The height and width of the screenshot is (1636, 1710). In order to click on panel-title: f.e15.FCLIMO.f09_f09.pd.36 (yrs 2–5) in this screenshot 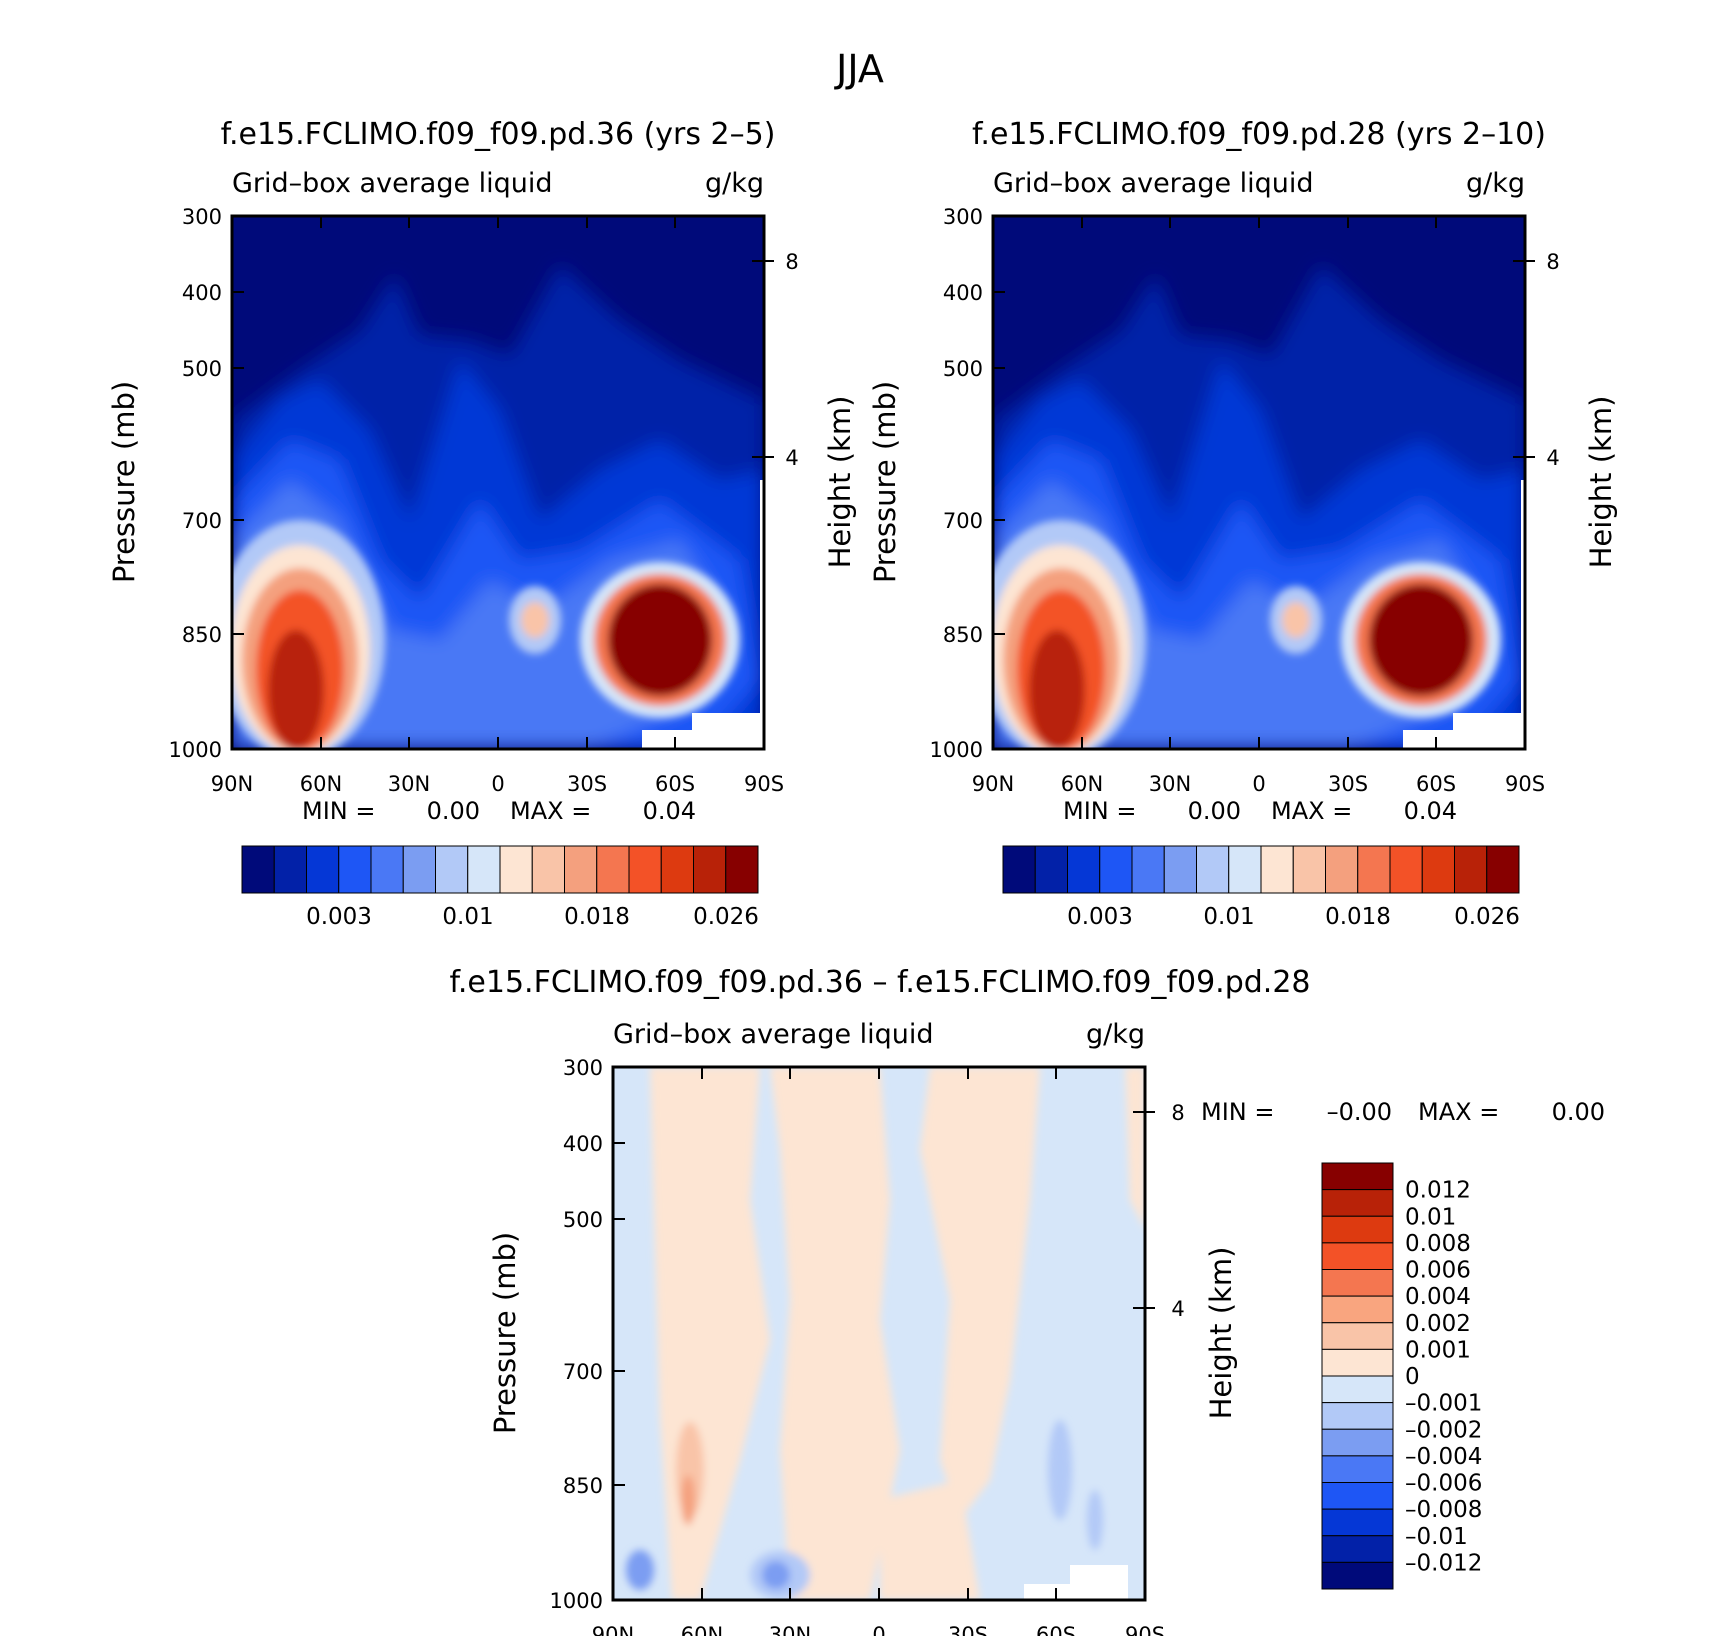, I will do `click(498, 134)`.